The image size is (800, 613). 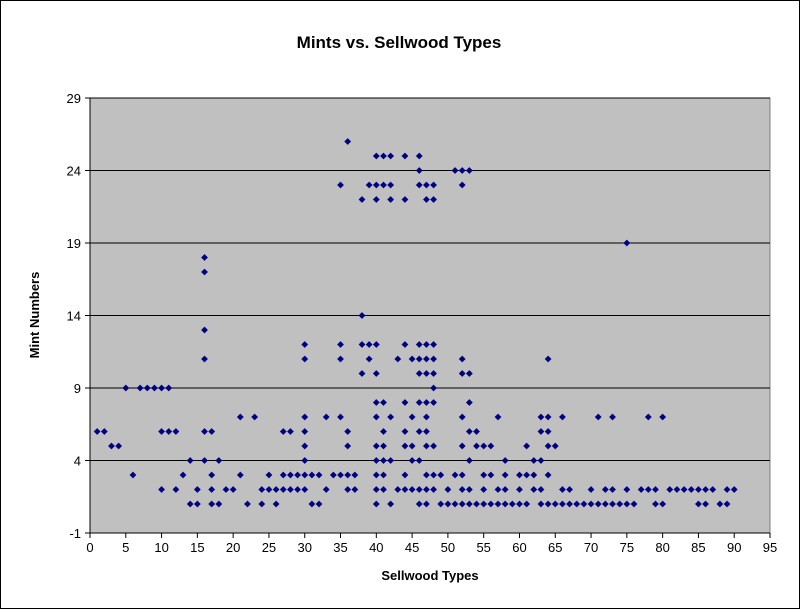 I want to click on y-tick-label: 24, so click(x=74, y=171).